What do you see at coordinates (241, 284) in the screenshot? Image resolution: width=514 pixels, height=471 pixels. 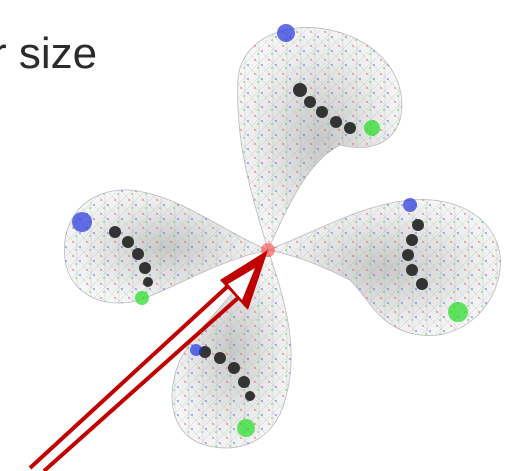 I see `arrow-head-inner` at bounding box center [241, 284].